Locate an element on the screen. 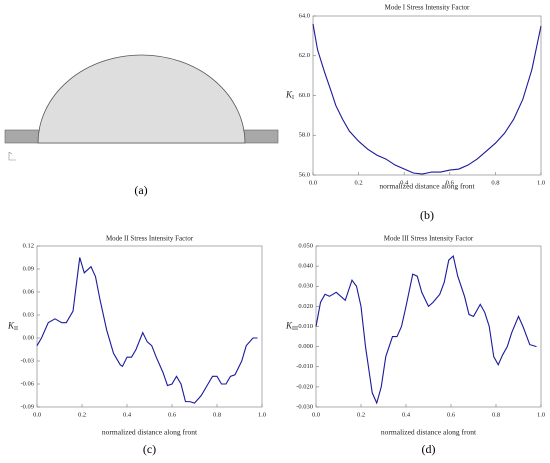  y-axis-label: KII is located at coordinates (12, 327).